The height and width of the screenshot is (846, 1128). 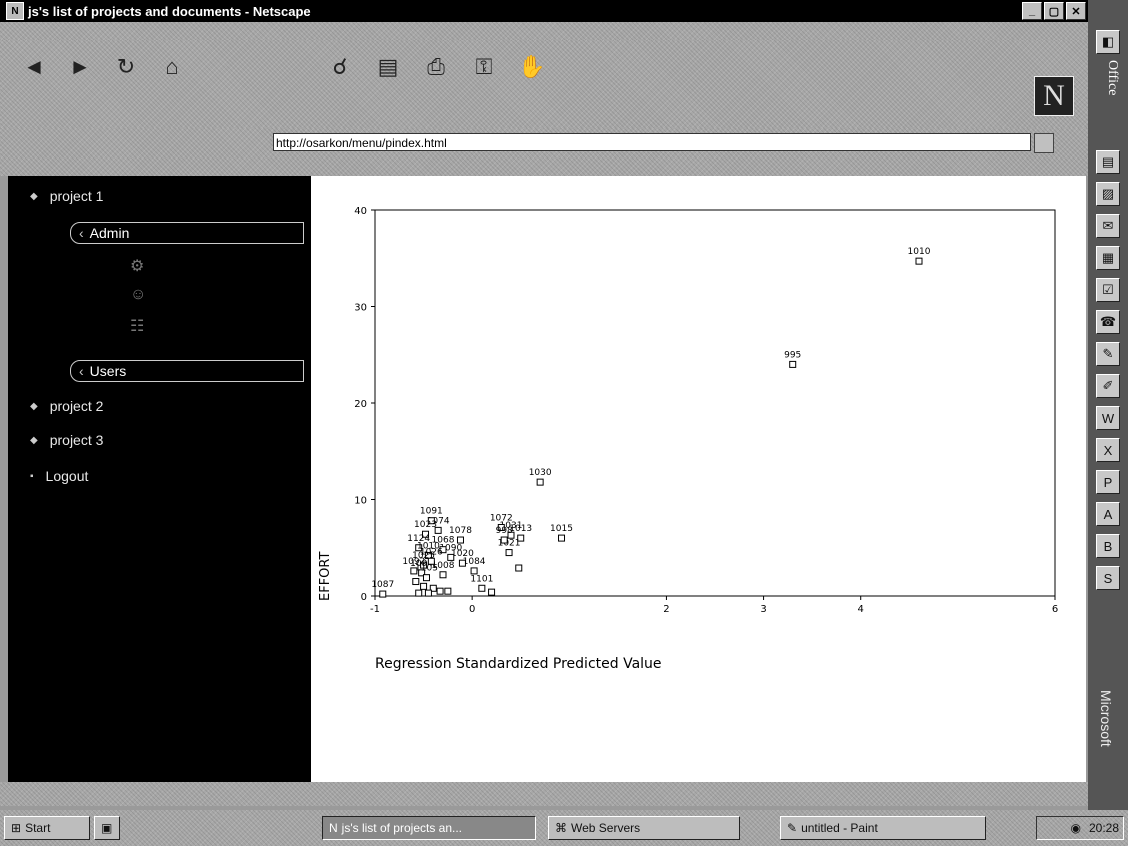 I want to click on stop-icon: ✋, so click(x=532, y=66).